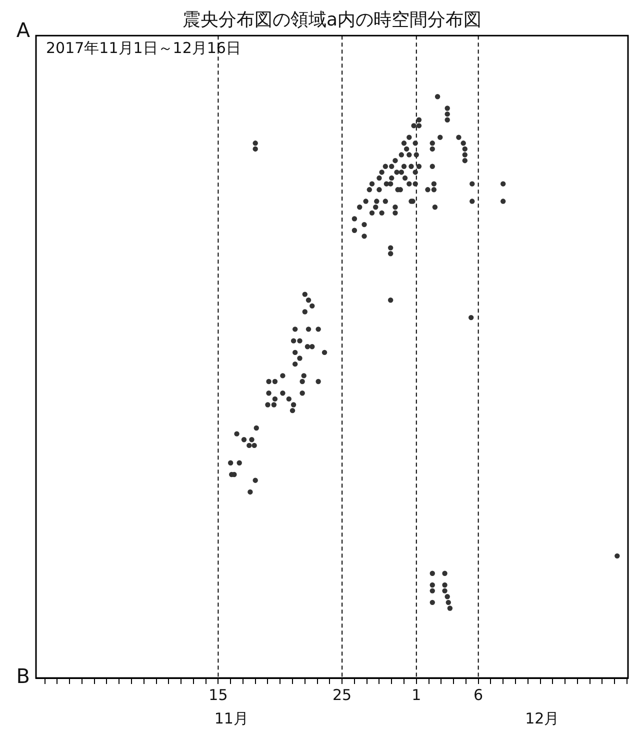 The height and width of the screenshot is (748, 640). Describe the element at coordinates (417, 695) in the screenshot. I see `x-tick-label: 1` at that location.